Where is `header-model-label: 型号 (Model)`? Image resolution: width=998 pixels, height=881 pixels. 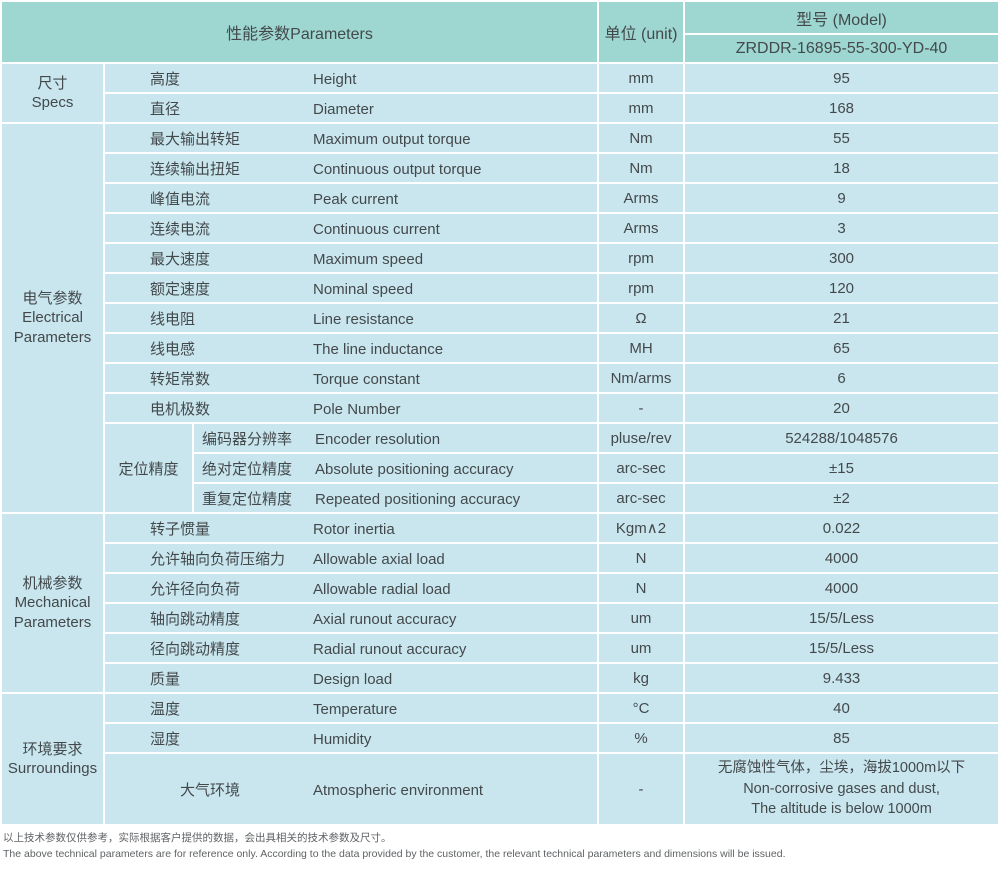 header-model-label: 型号 (Model) is located at coordinates (841, 18).